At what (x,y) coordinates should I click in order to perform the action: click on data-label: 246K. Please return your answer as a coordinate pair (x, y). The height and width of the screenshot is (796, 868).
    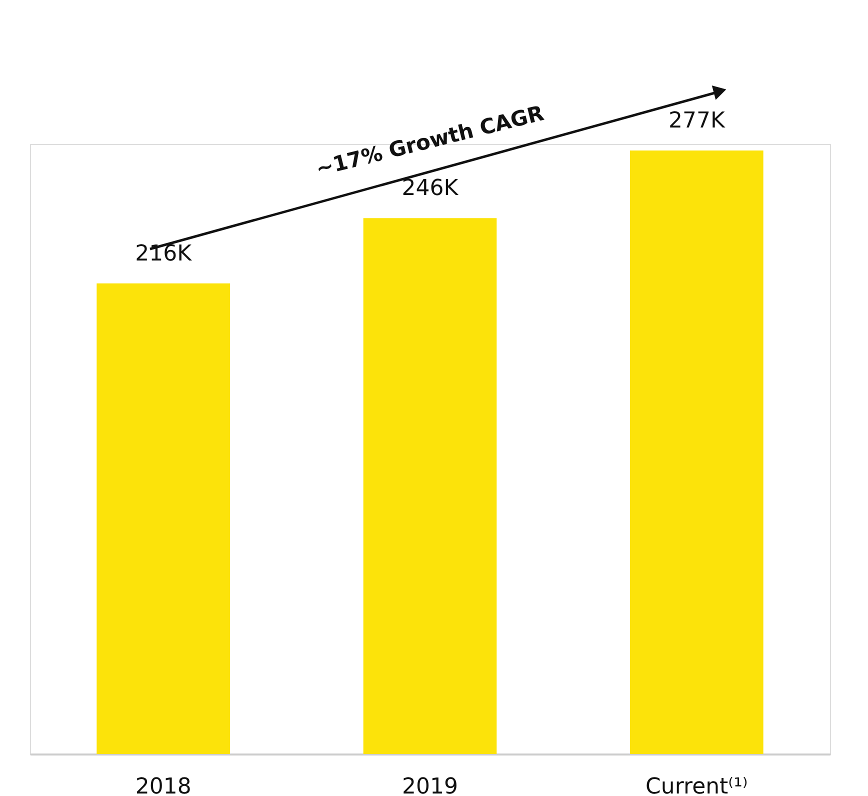
    Looking at the image, I should click on (430, 189).